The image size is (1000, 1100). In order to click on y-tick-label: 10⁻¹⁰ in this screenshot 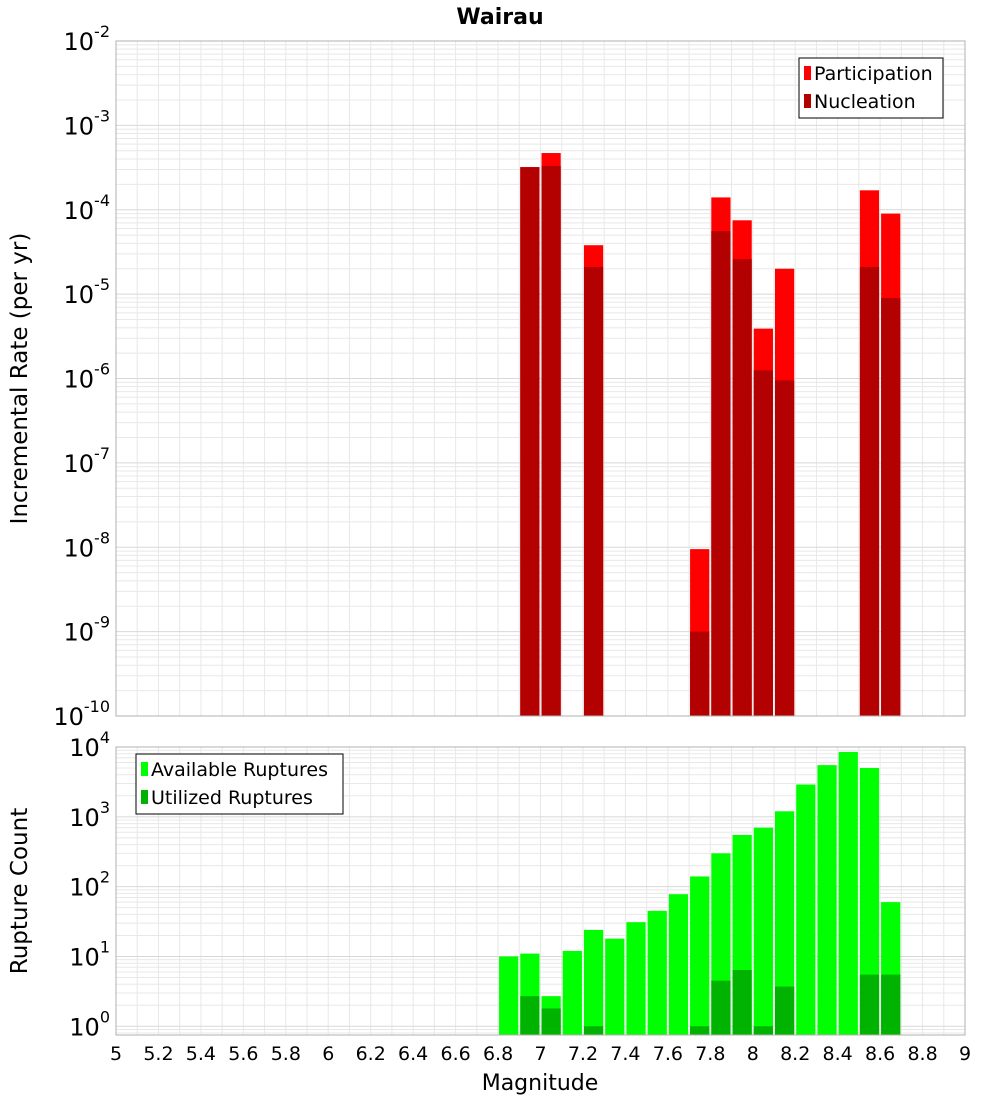, I will do `click(81, 714)`.